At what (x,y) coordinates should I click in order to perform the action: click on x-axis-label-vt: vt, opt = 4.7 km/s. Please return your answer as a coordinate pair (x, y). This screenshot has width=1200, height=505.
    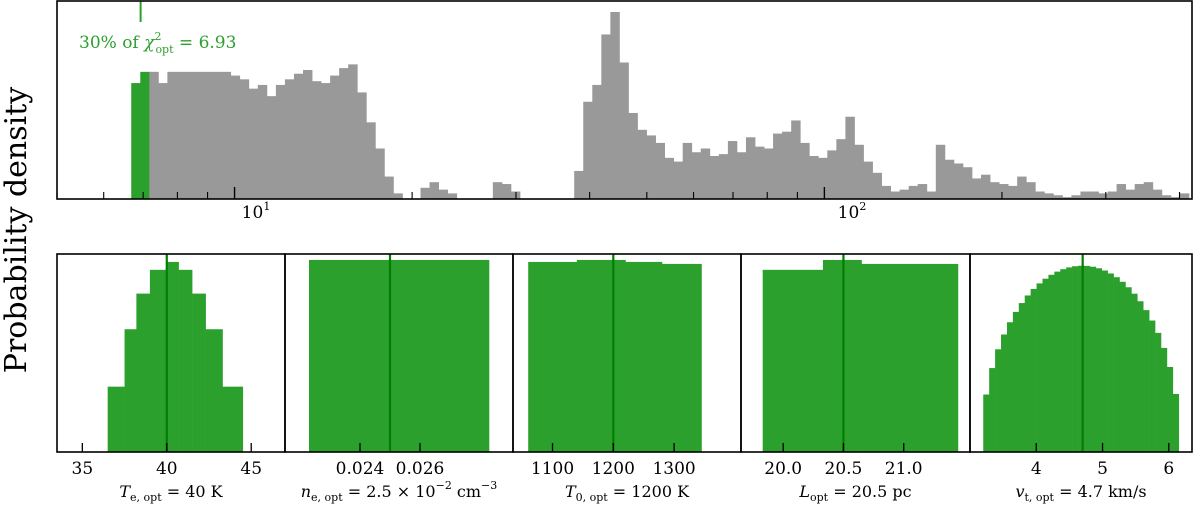
    Looking at the image, I should click on (1080, 493).